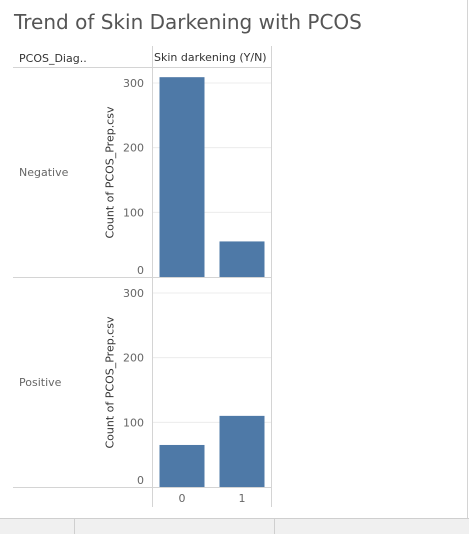 Image resolution: width=469 pixels, height=534 pixels. I want to click on y-tick-label-positive-200: 200, so click(133, 358).